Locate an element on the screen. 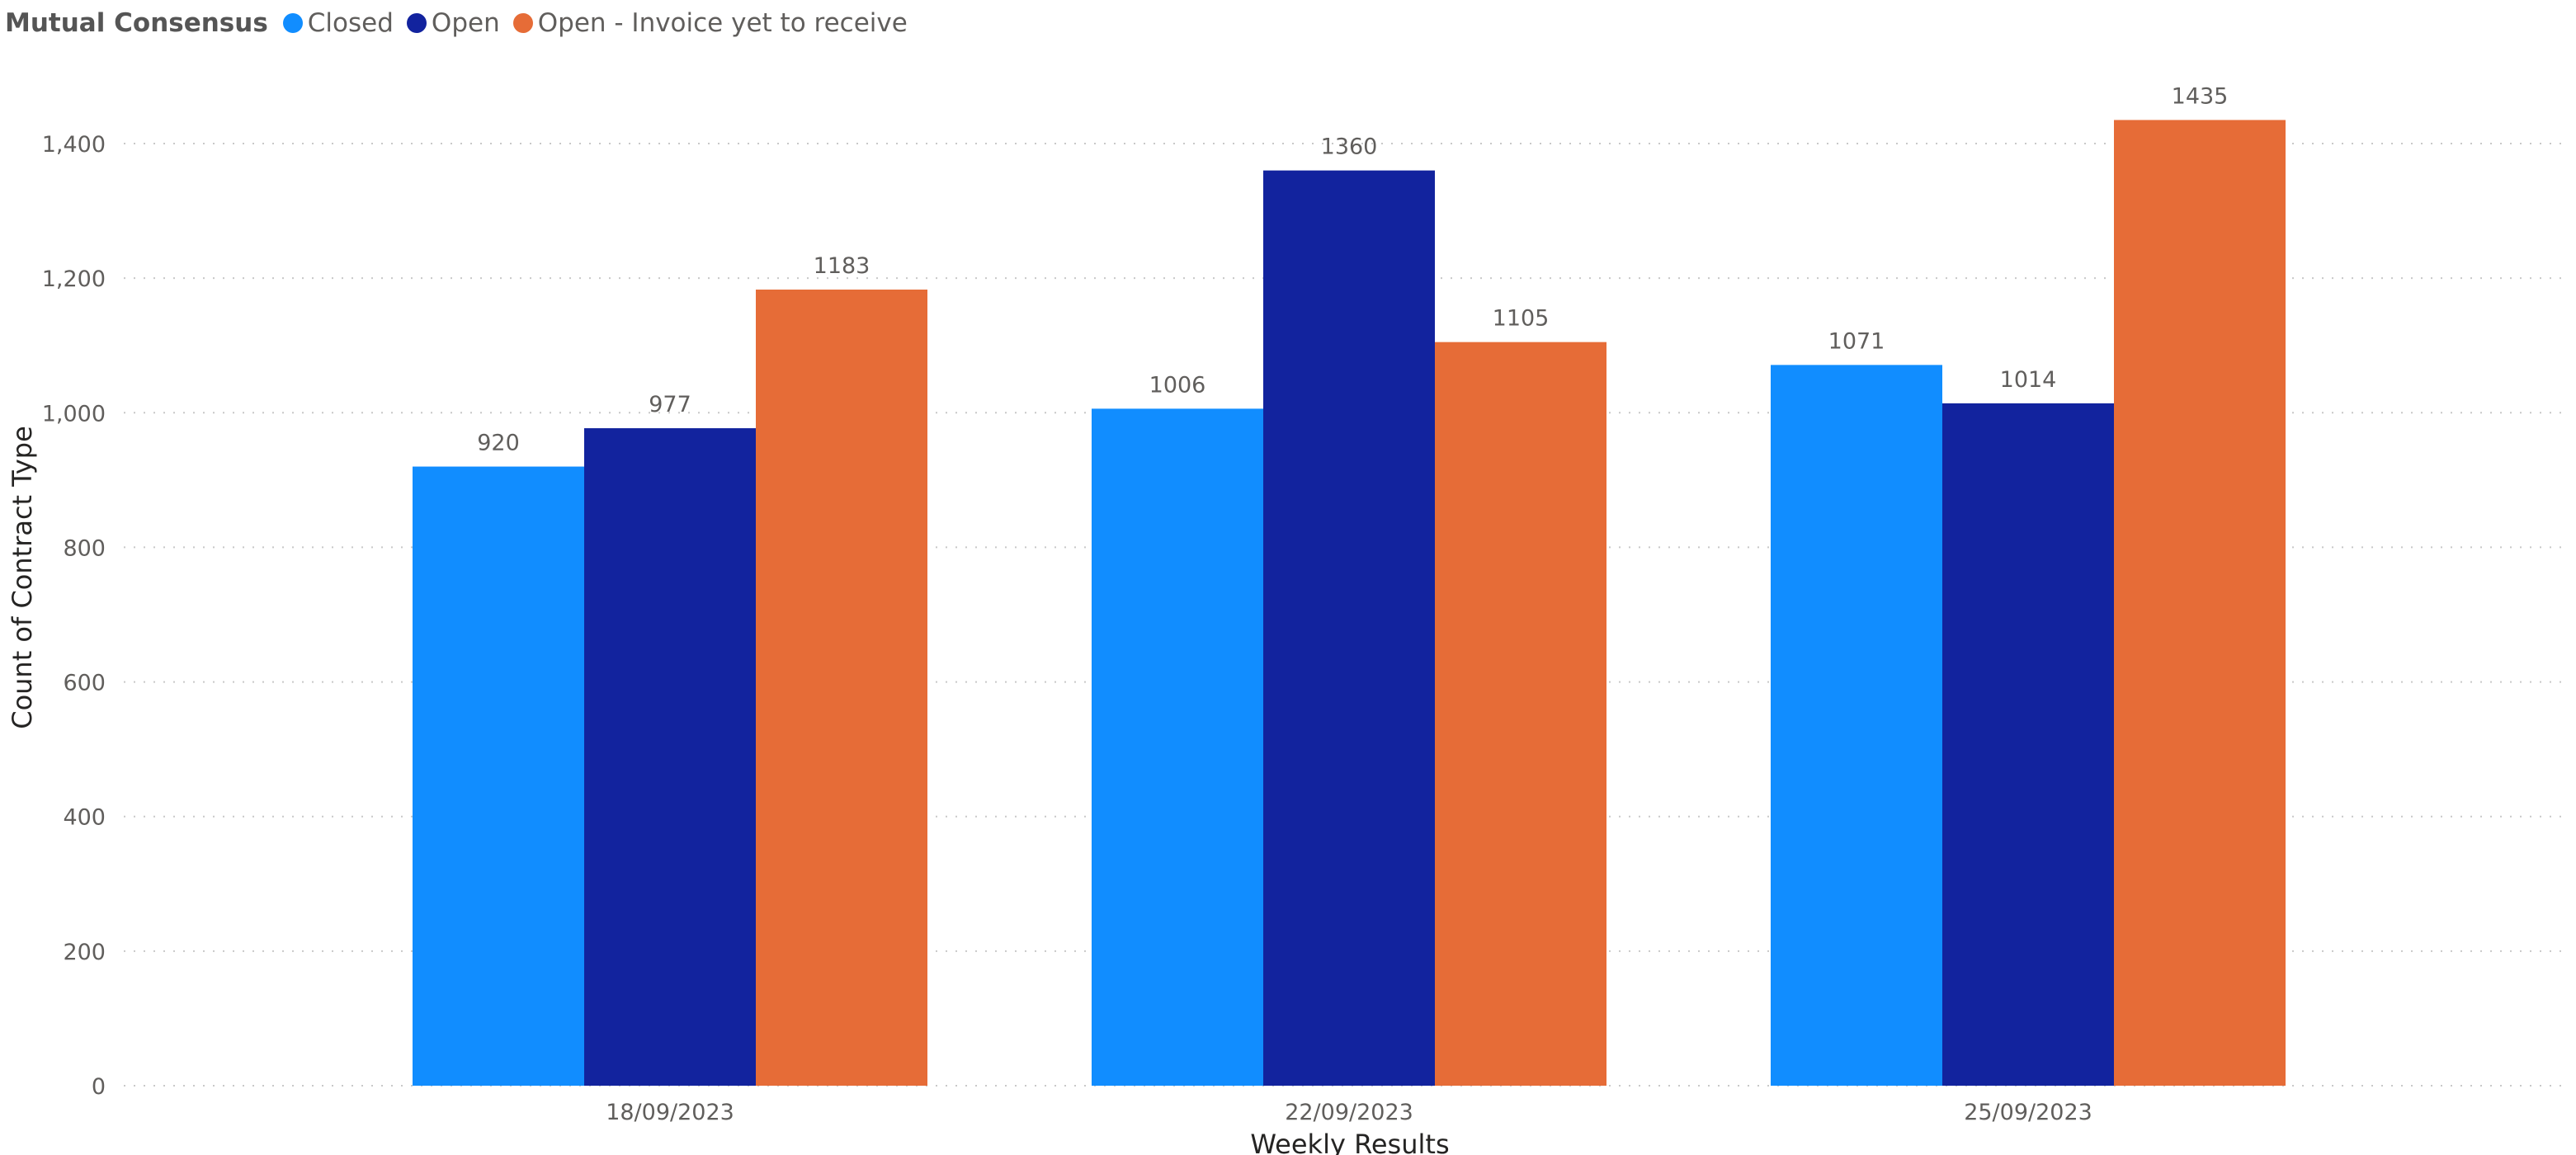  legend-swatch-closed is located at coordinates (292, 23).